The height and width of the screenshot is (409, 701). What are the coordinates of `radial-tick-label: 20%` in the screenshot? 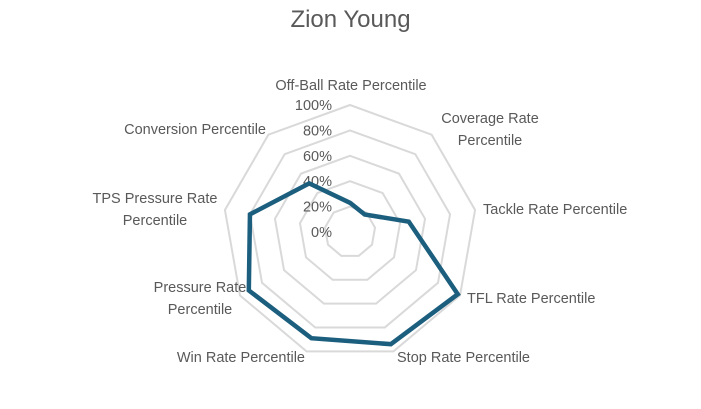 It's located at (317, 208).